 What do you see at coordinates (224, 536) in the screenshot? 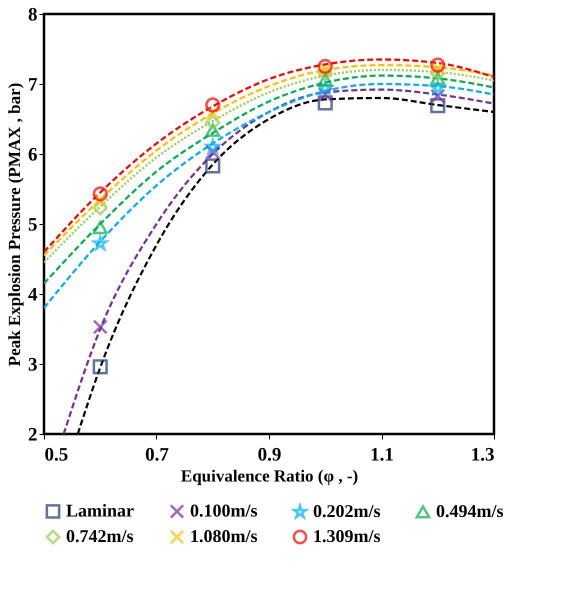
I see `legend-label: 1.080m/s` at bounding box center [224, 536].